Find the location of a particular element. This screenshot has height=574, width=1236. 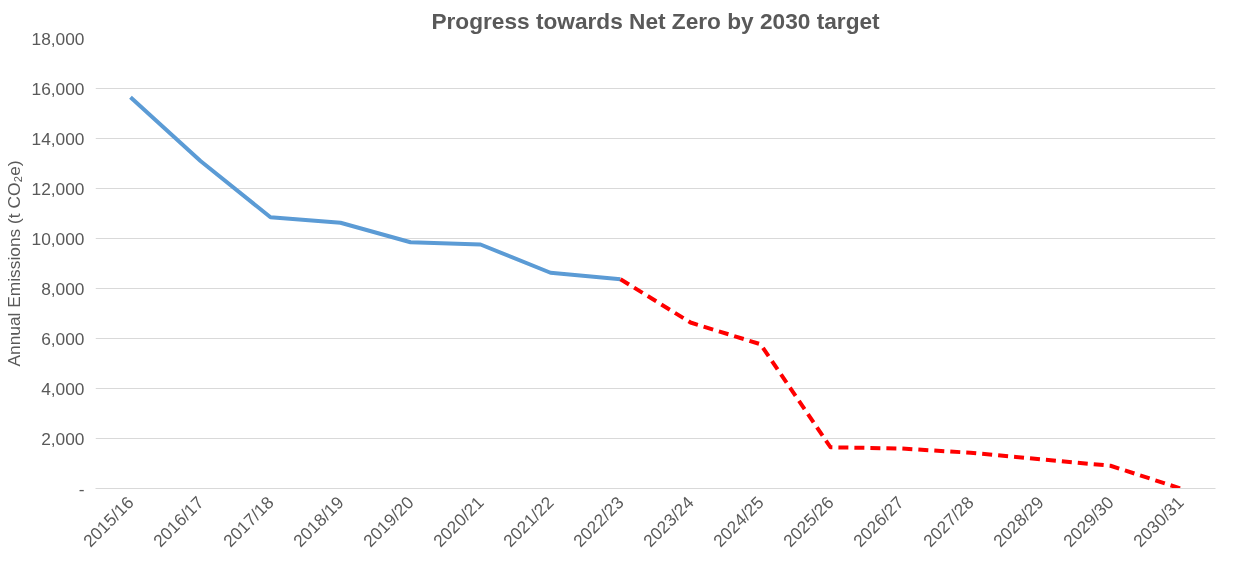

y-tick-label: 16,000 is located at coordinates (58, 88).